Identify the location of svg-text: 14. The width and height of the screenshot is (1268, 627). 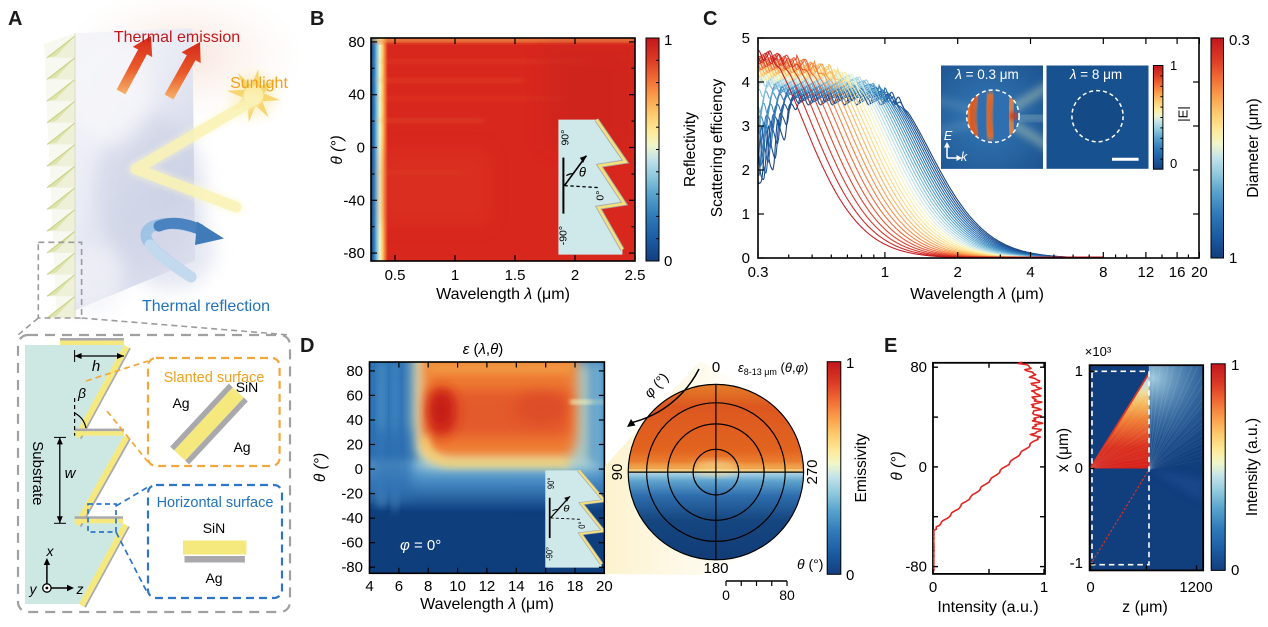
(516, 586).